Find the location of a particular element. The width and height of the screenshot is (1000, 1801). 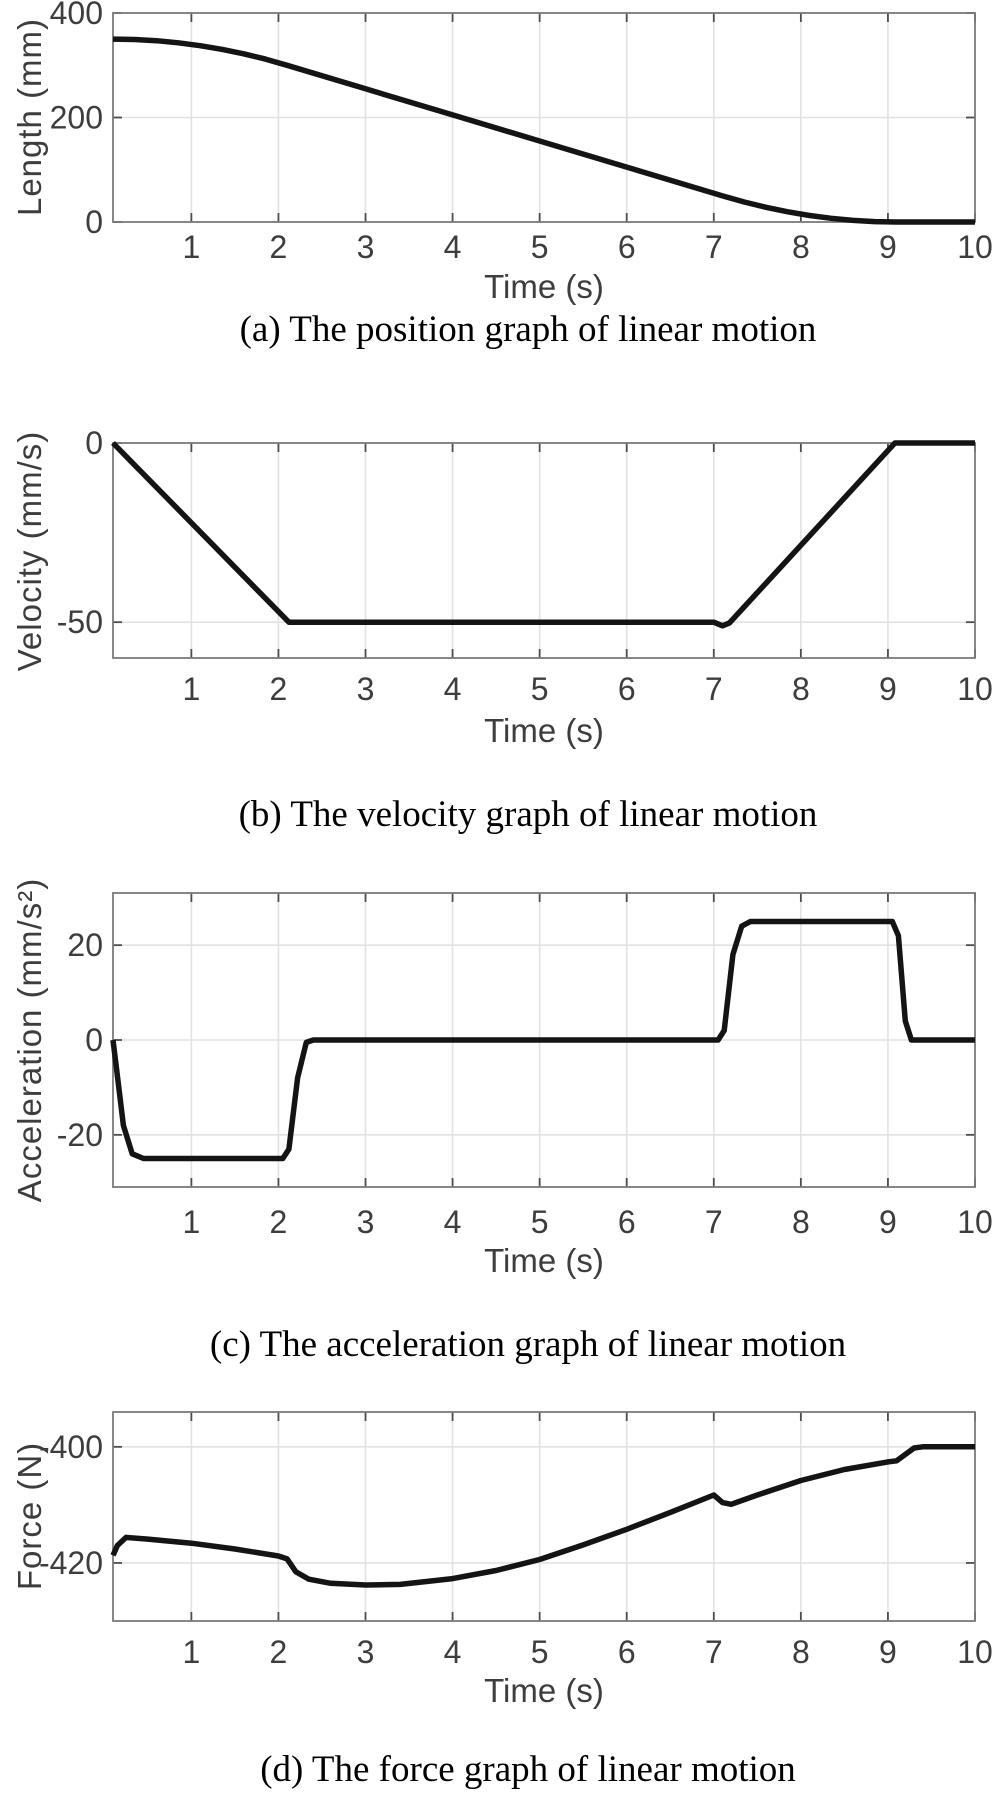

force-axes-box is located at coordinates (544, 1516).